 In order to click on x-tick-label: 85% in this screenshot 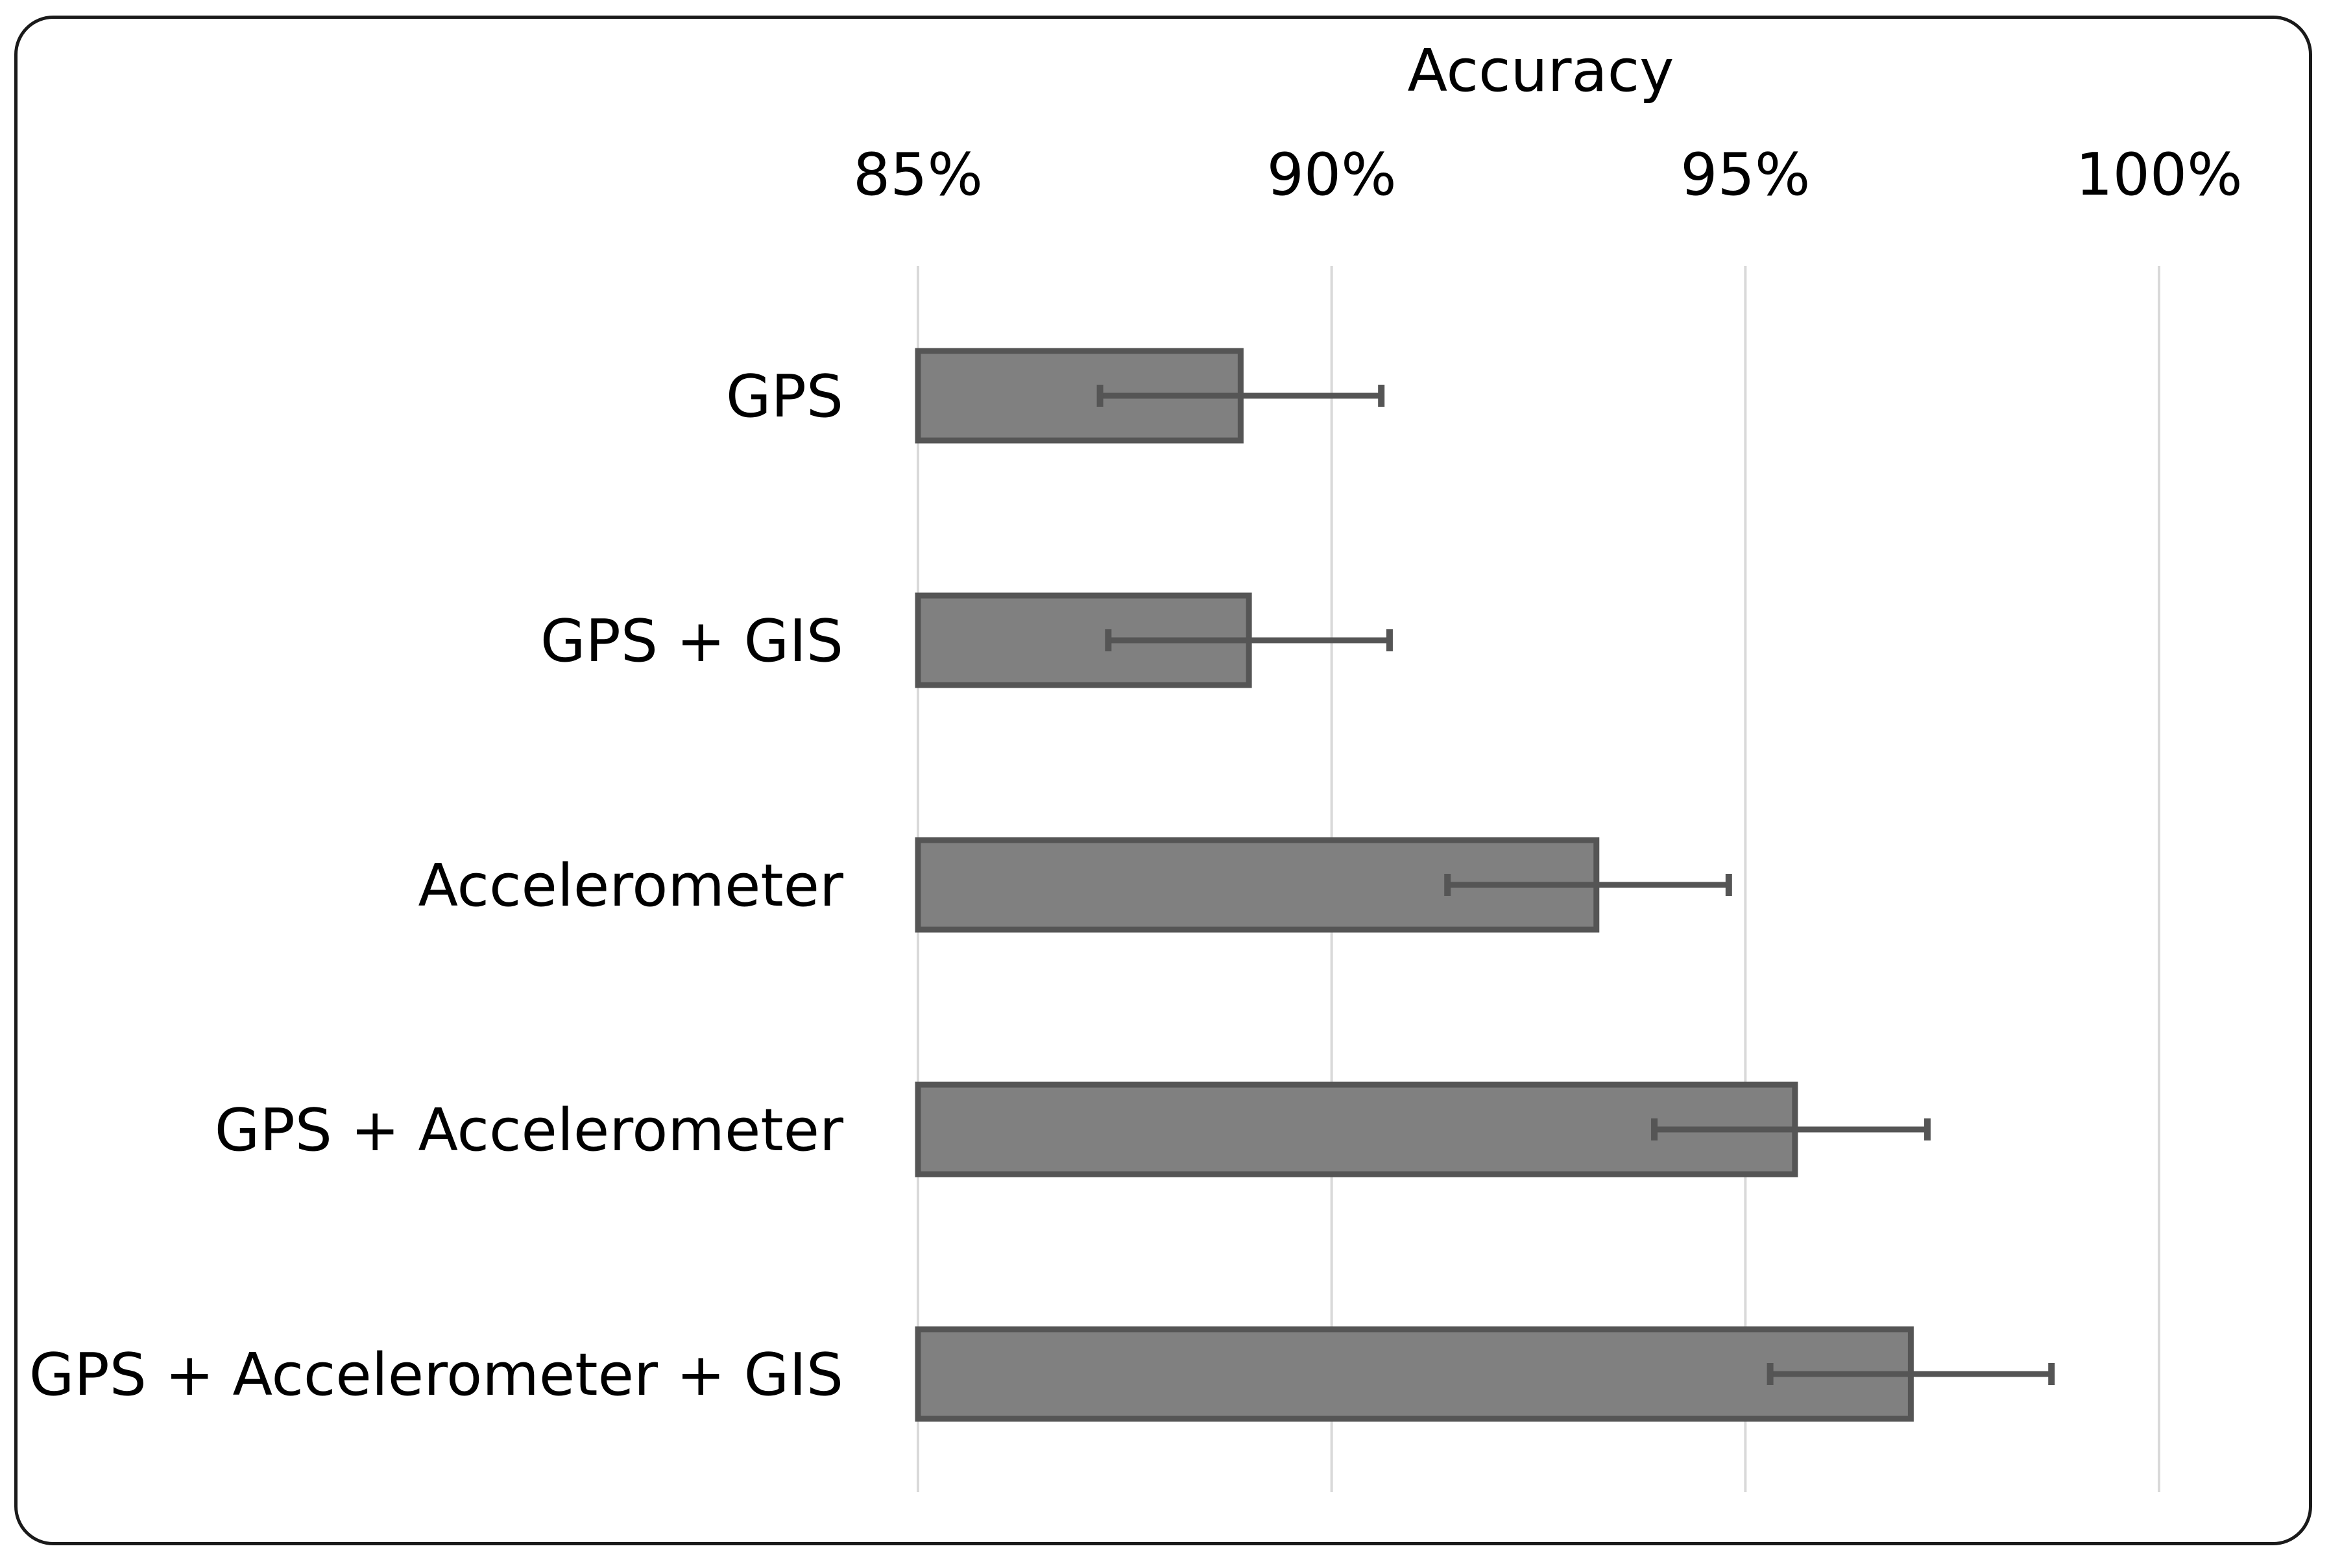, I will do `click(918, 175)`.